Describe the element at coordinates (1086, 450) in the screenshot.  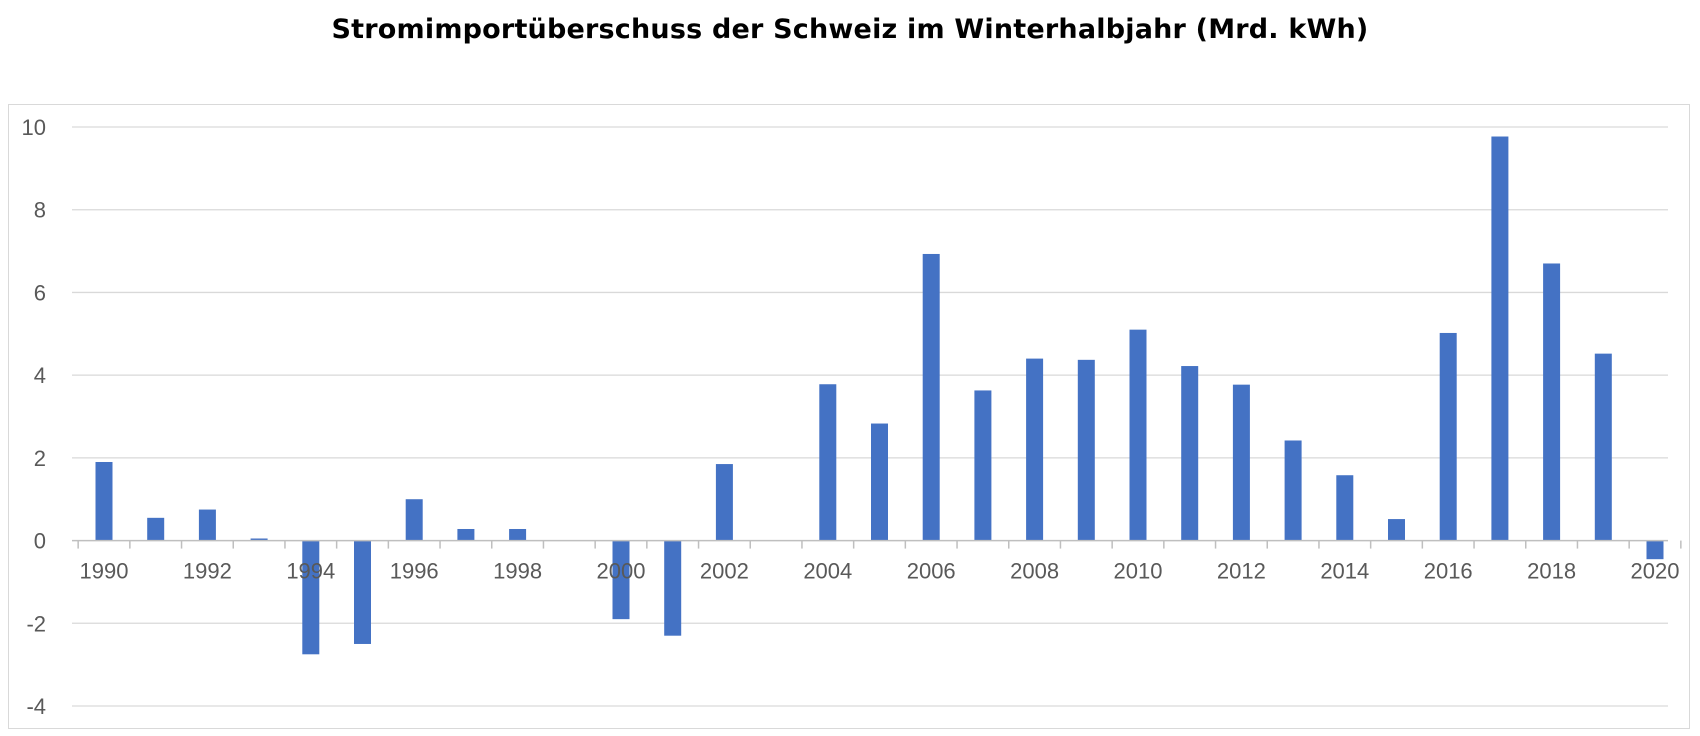
I see `bar-2009` at that location.